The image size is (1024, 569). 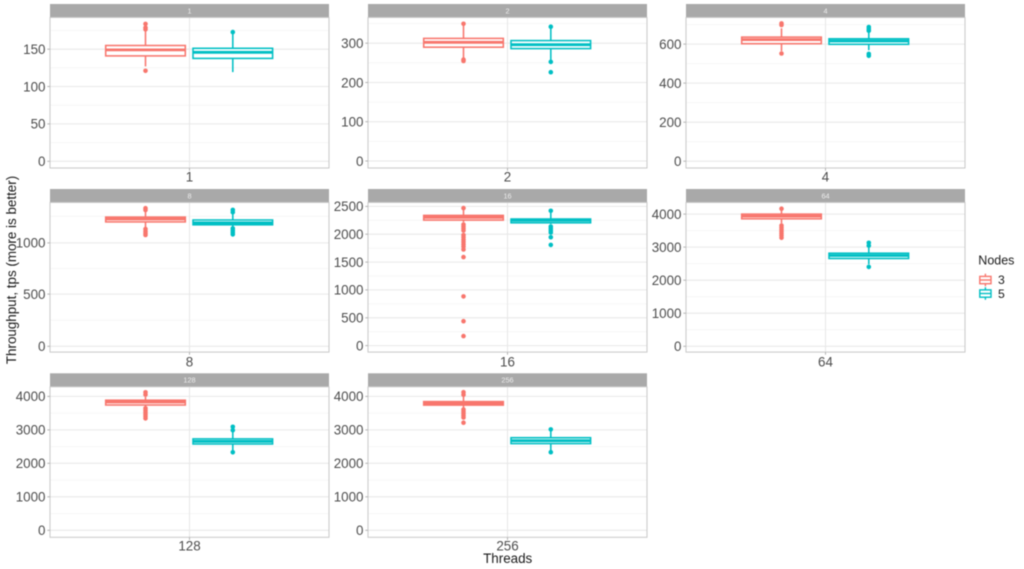 What do you see at coordinates (996, 261) in the screenshot?
I see `svg-text: Nodes` at bounding box center [996, 261].